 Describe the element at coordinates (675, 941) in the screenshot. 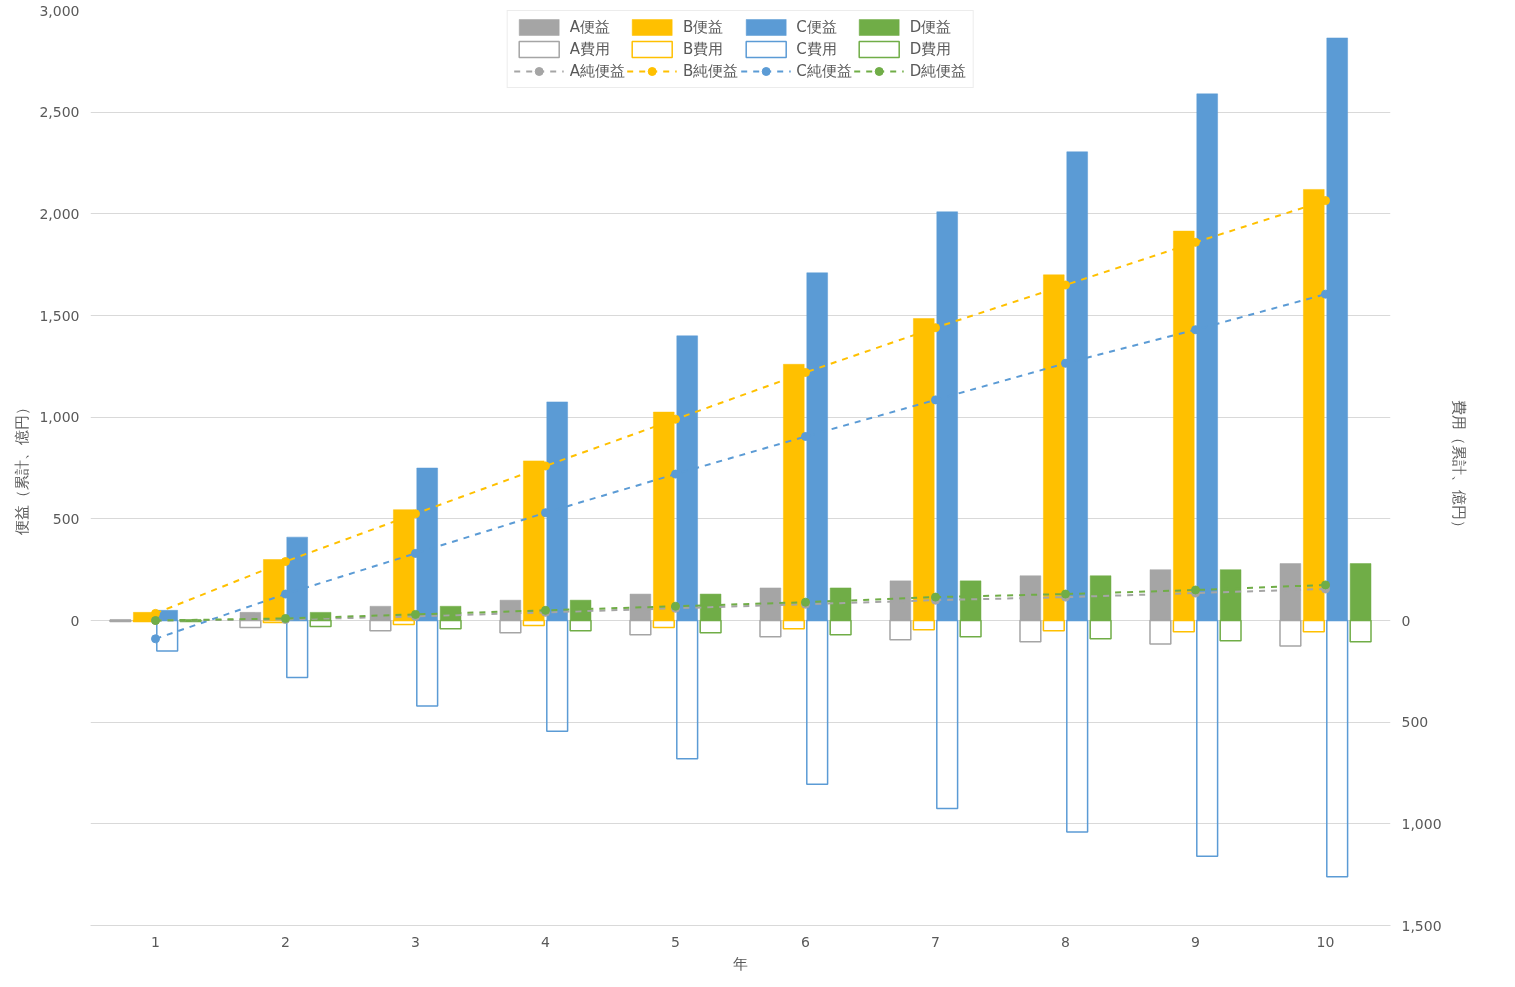

I see `x-tick-label: 5` at that location.